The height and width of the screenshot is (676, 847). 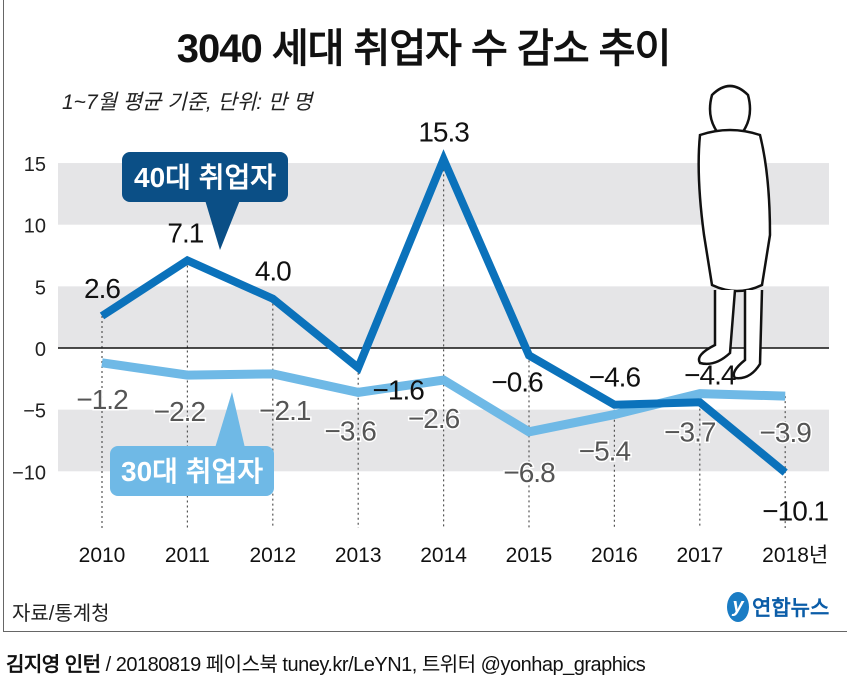 What do you see at coordinates (102, 555) in the screenshot?
I see `x-tick-label: 2010` at bounding box center [102, 555].